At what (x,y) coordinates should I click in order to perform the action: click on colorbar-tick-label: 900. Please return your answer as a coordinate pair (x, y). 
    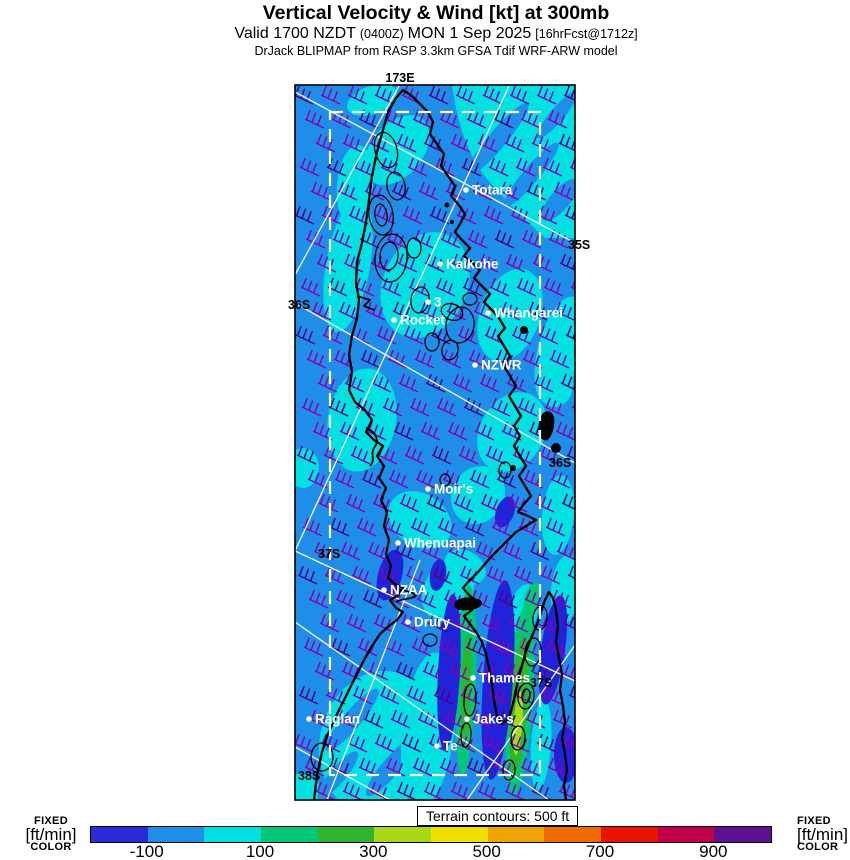
    Looking at the image, I should click on (713, 851).